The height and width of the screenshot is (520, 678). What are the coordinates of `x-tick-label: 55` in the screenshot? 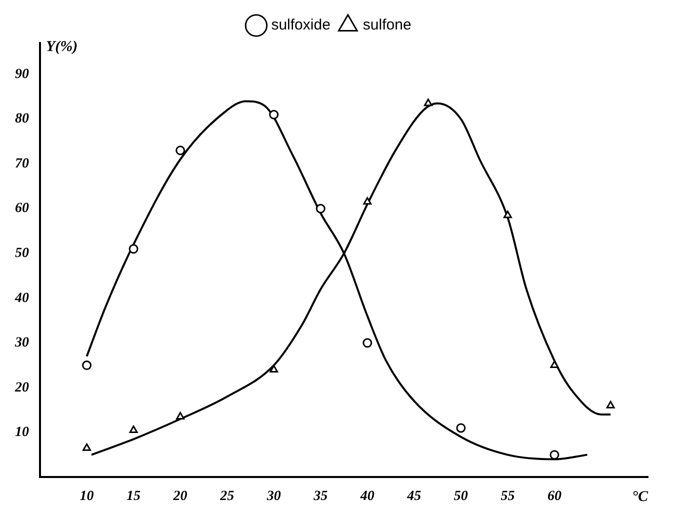 It's located at (507, 496).